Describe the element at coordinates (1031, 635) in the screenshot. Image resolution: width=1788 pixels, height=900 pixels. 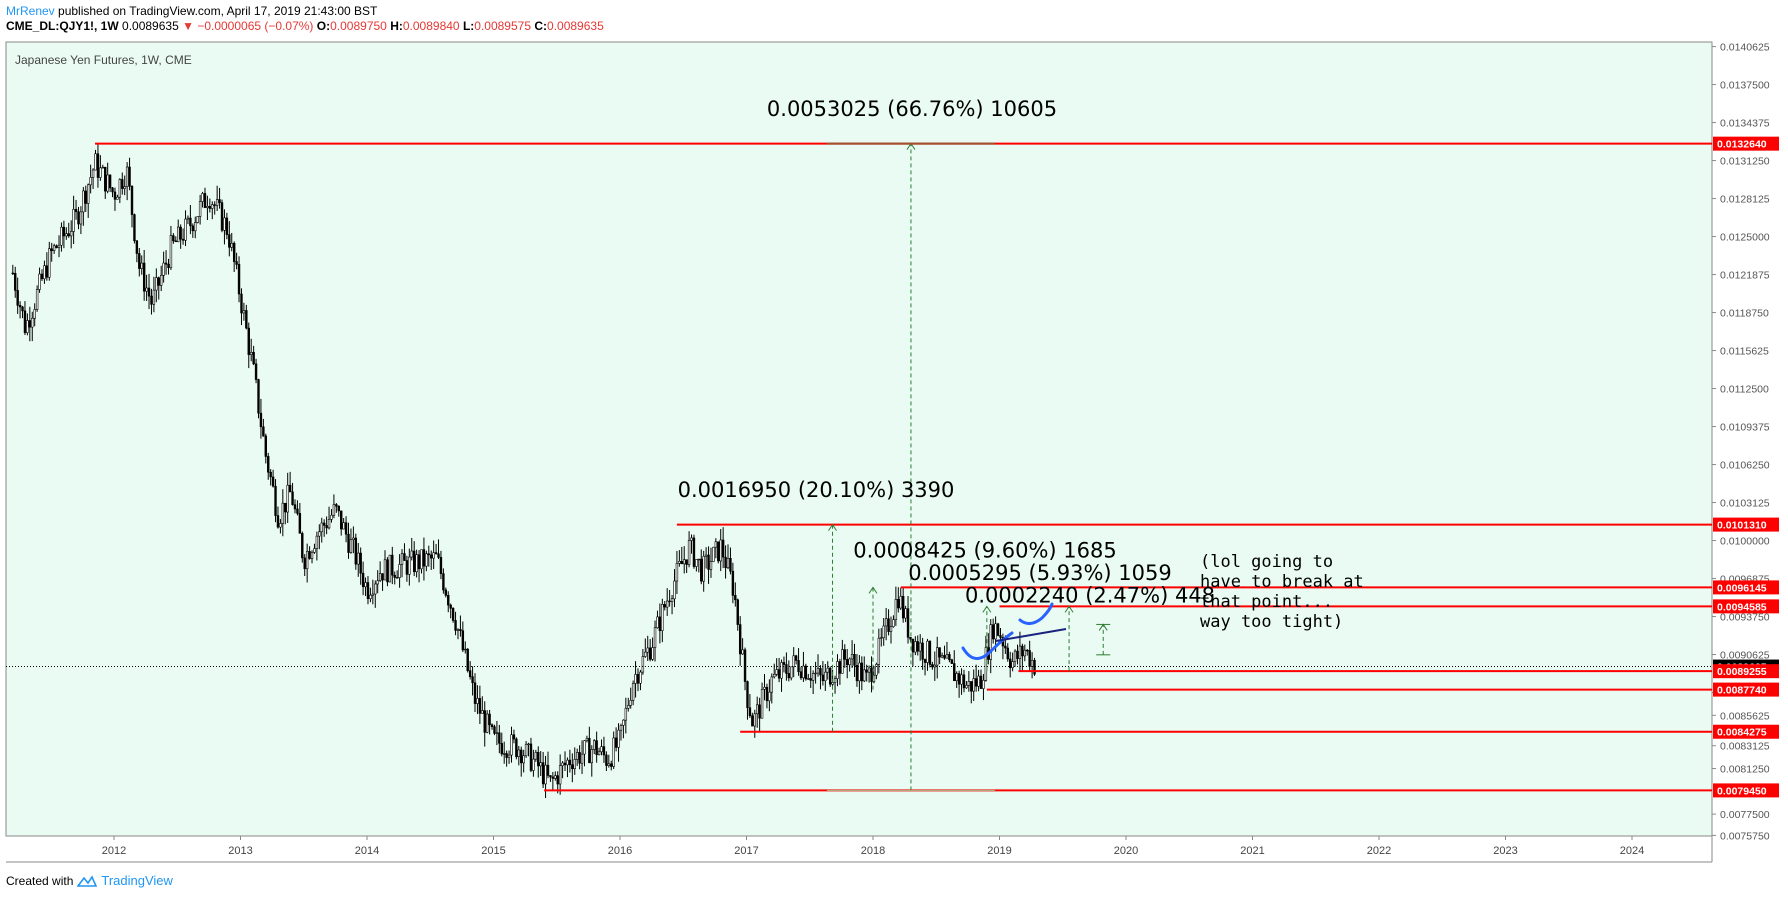
I see `trend-line` at that location.